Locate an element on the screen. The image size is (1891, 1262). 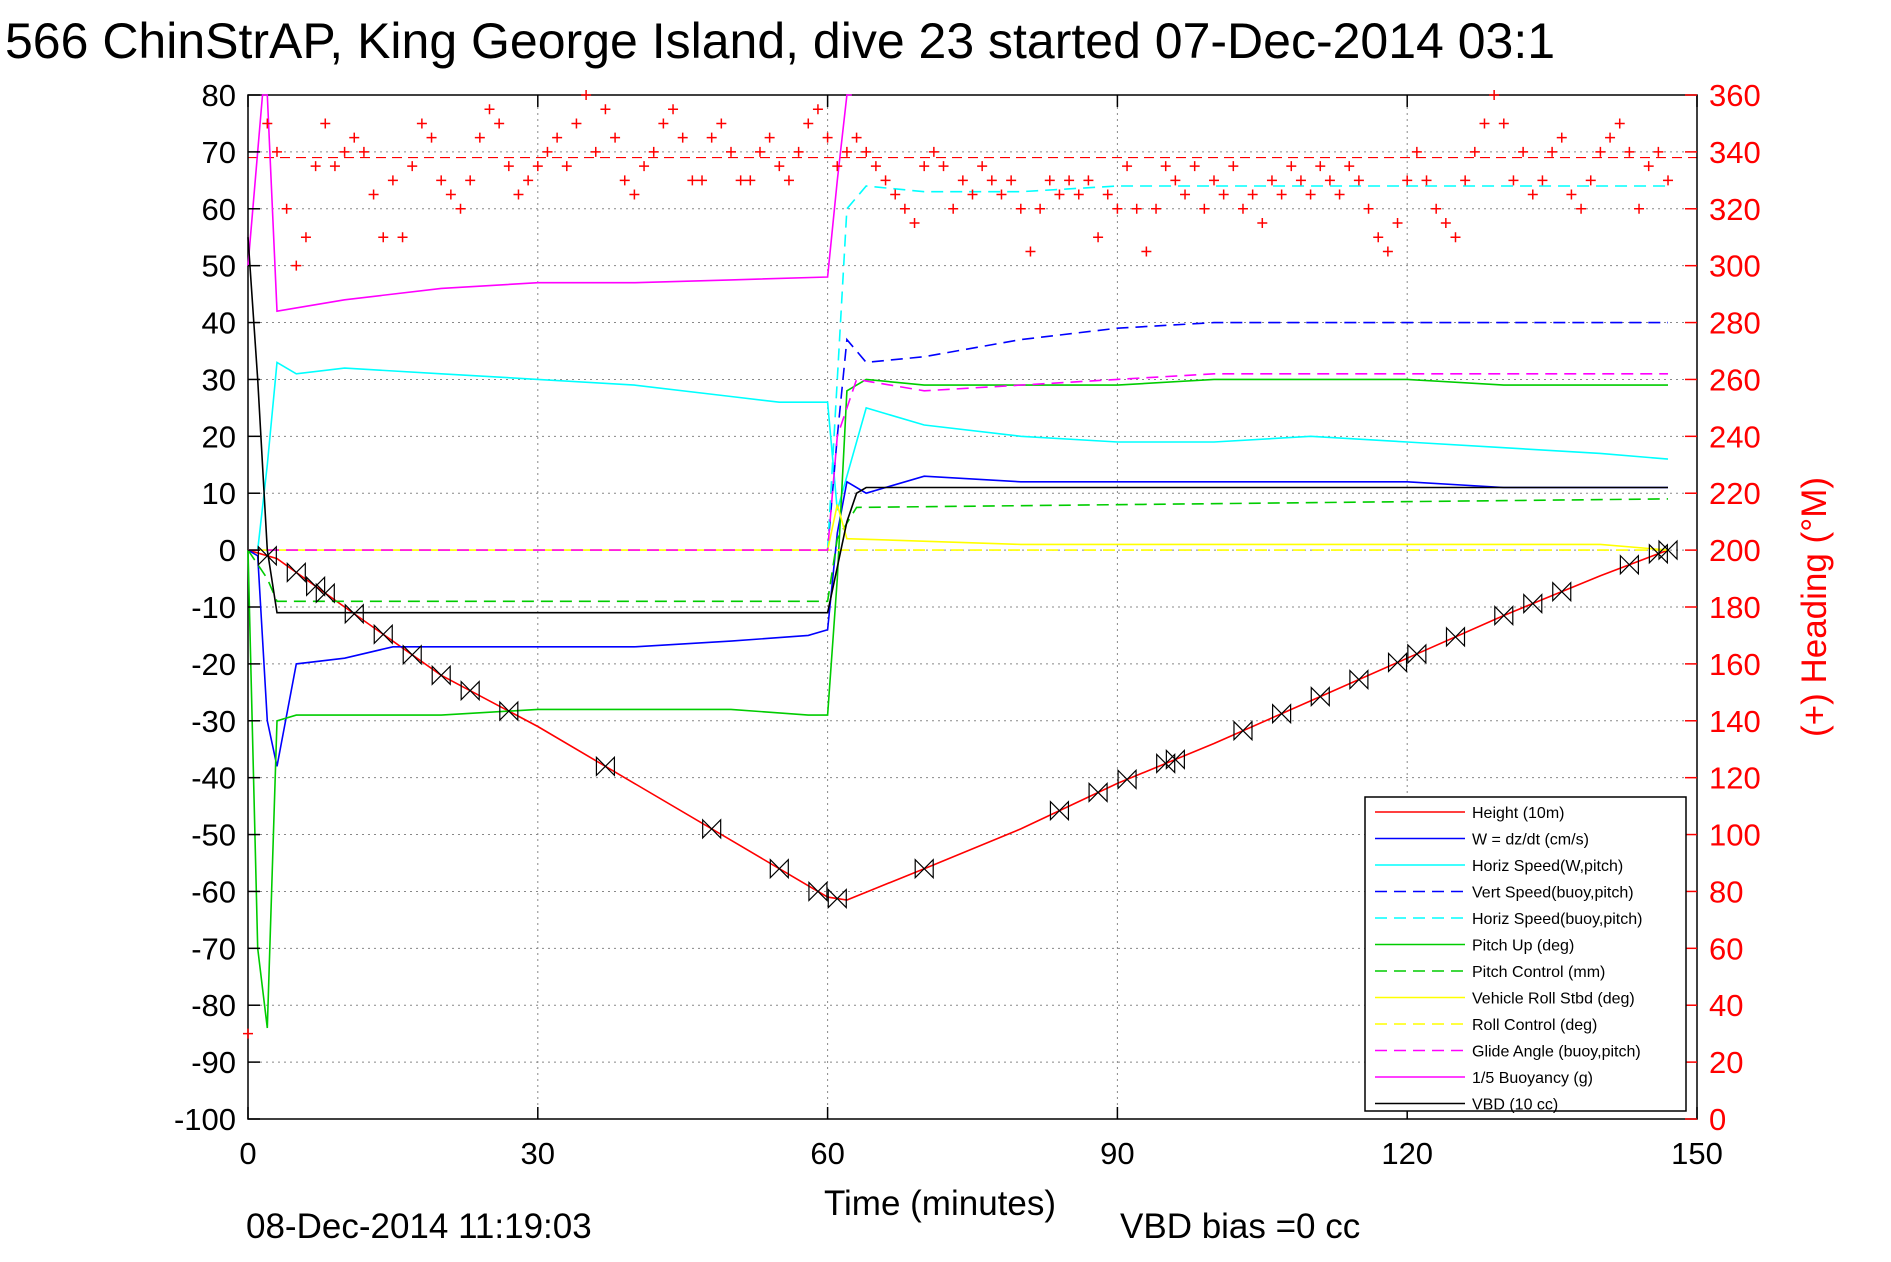
x-tick-label: 120 is located at coordinates (1407, 1153).